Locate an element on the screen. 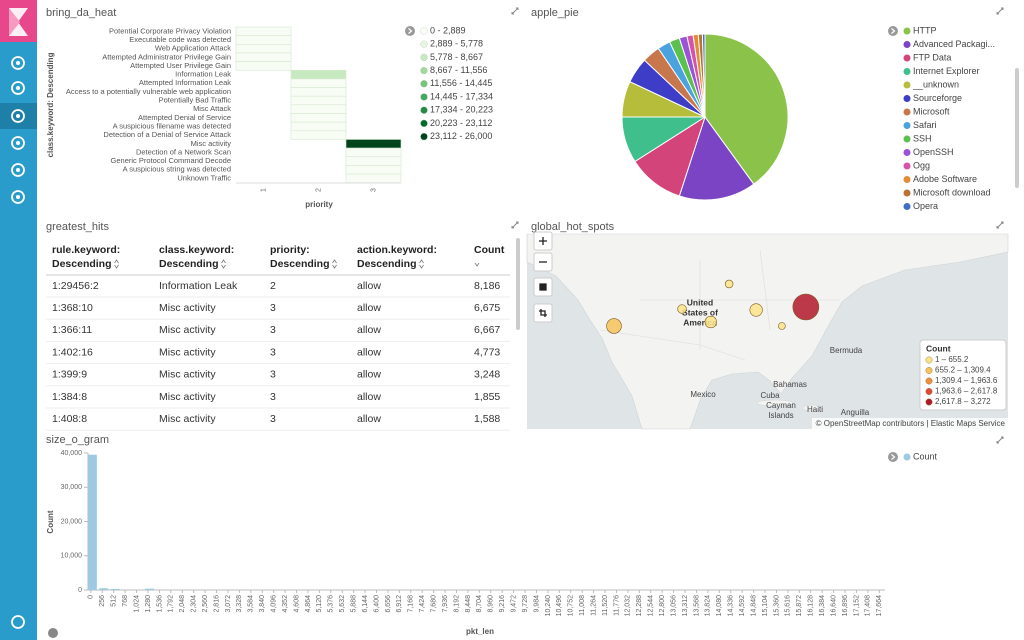  legend-label: Microsoft download is located at coordinates (952, 192).